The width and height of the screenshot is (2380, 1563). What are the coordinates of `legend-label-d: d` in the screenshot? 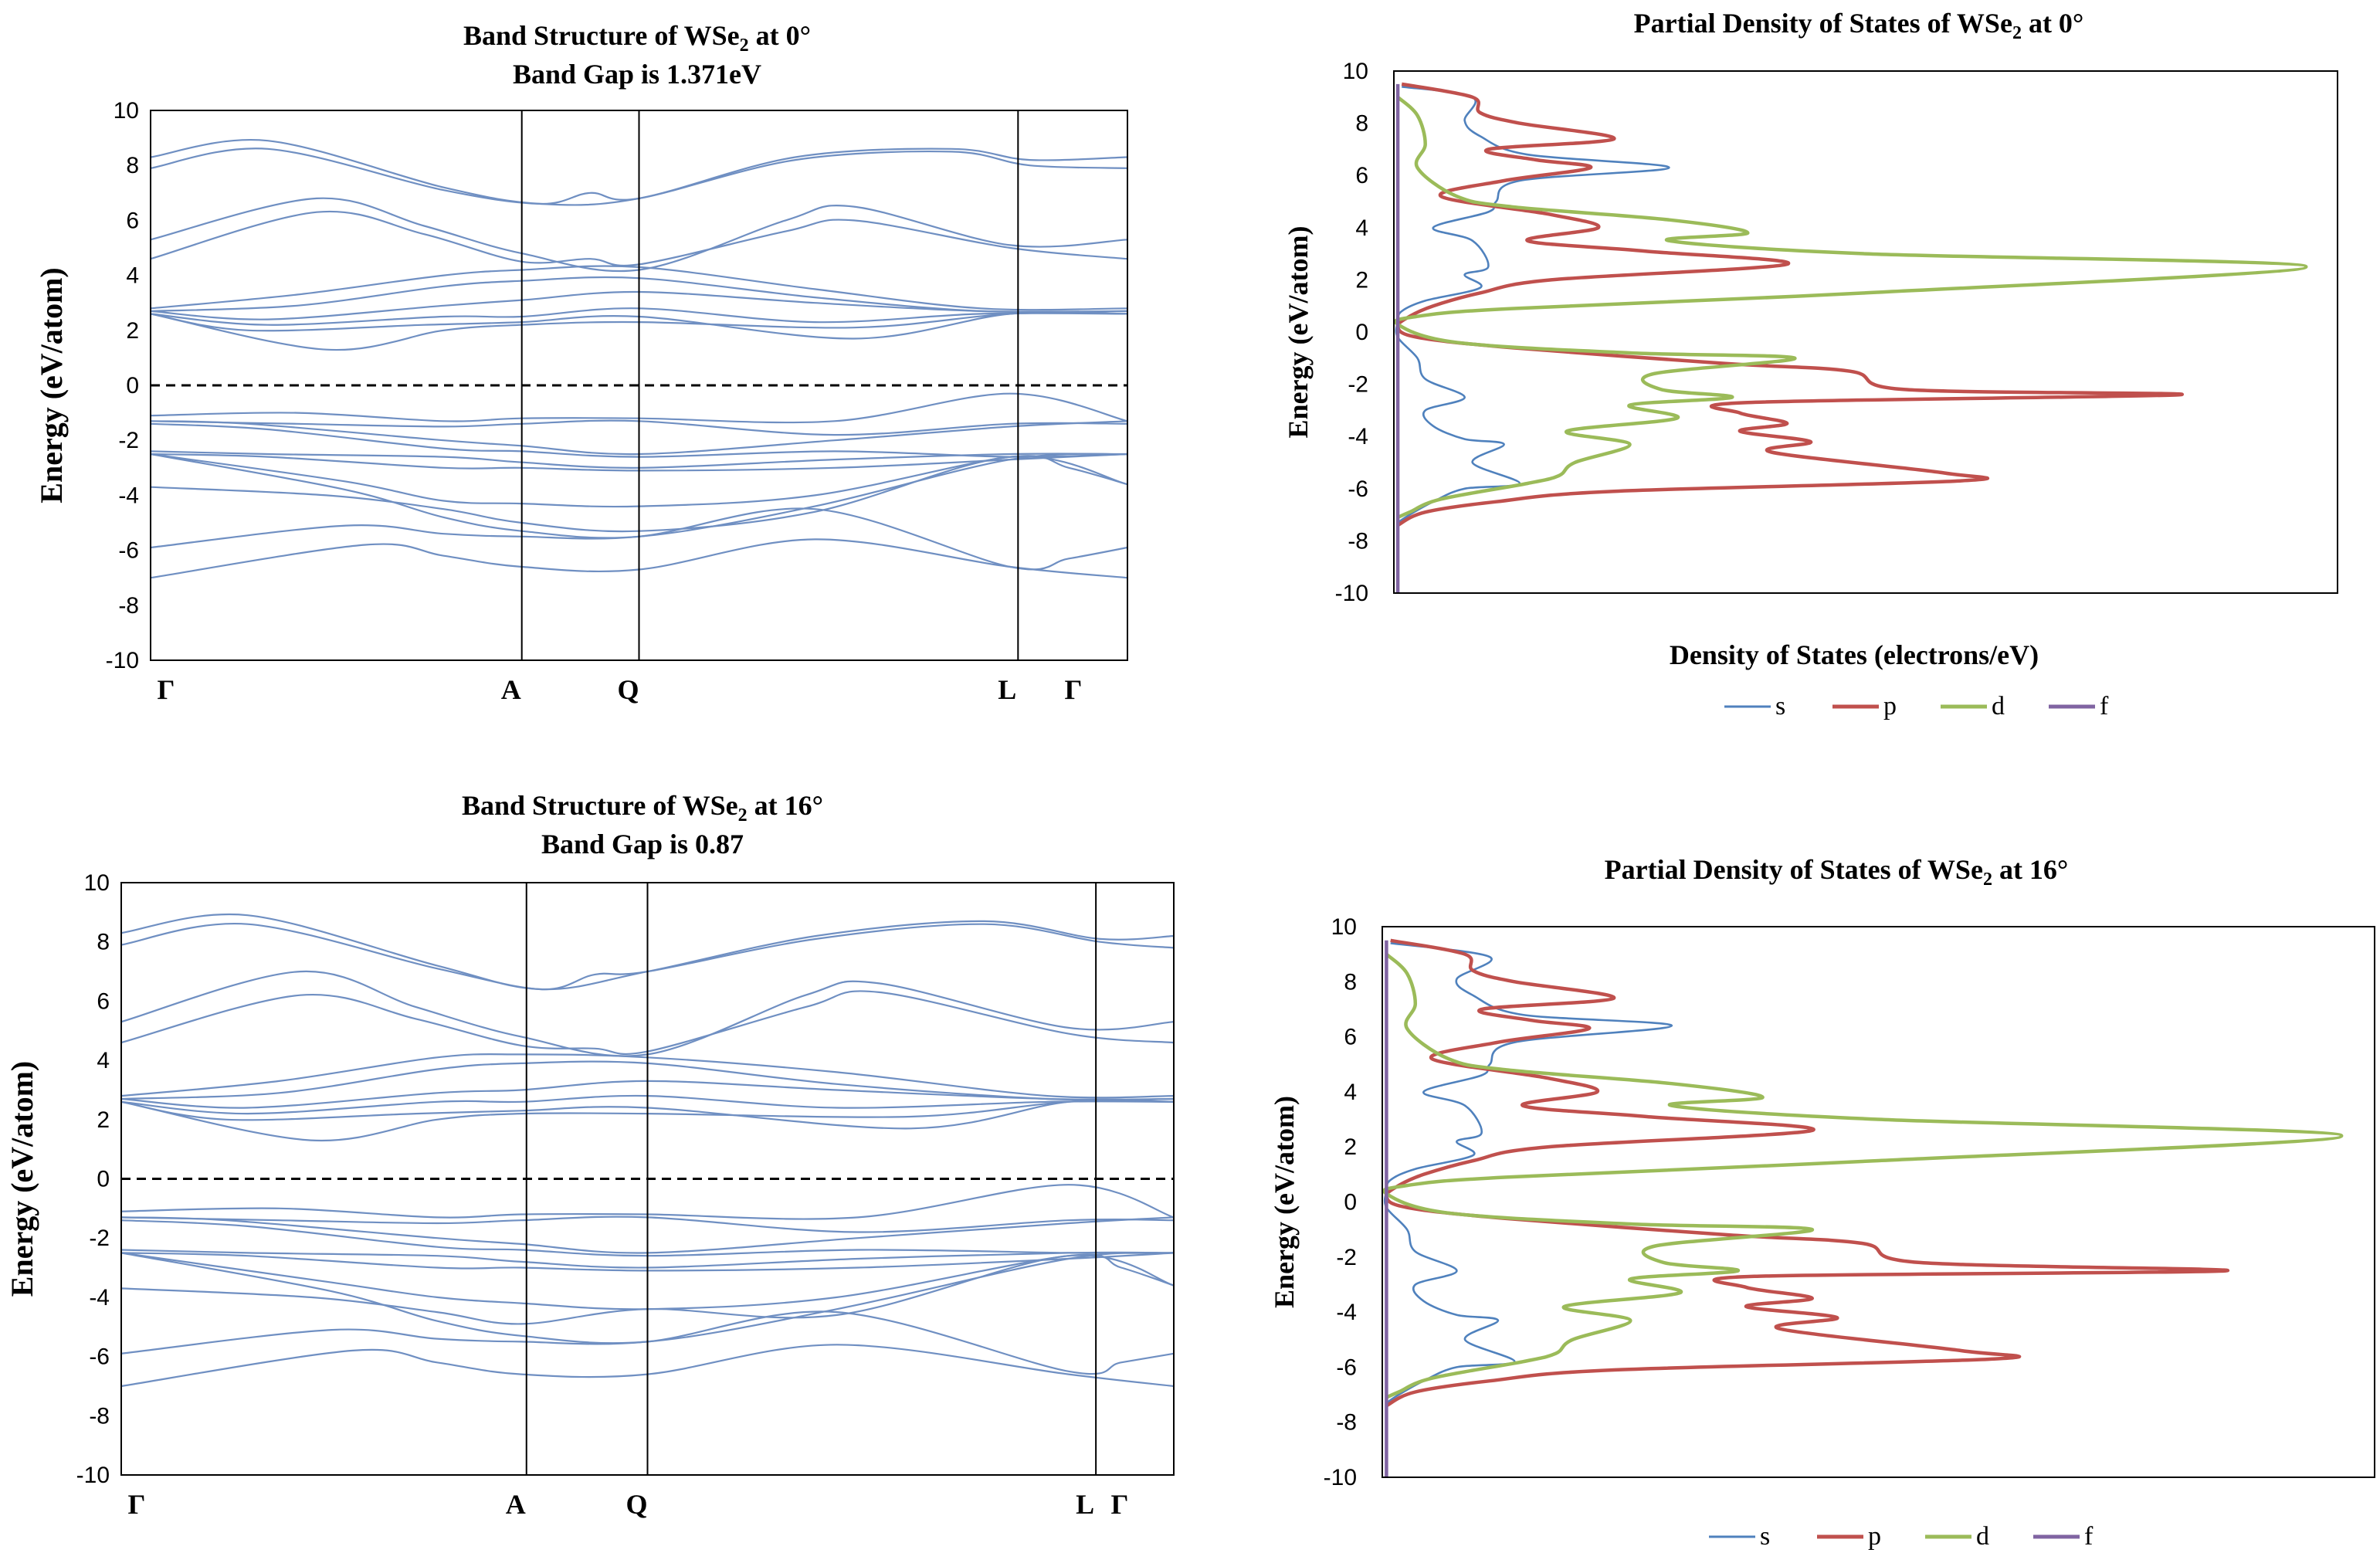 It's located at (1999, 706).